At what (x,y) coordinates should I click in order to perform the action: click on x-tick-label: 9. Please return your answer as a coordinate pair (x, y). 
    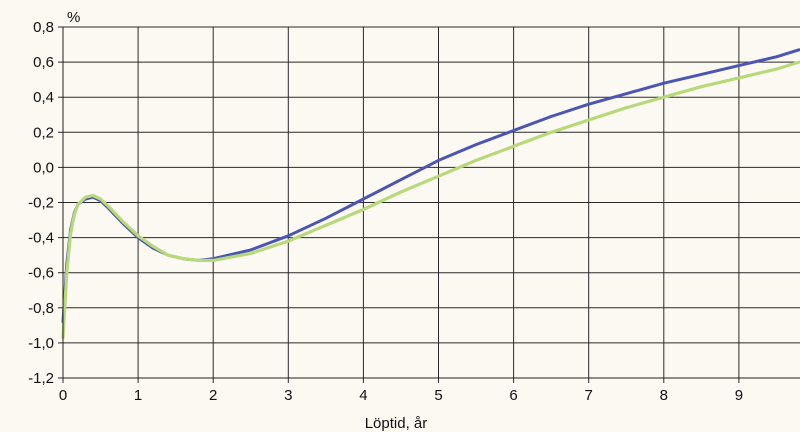
    Looking at the image, I should click on (739, 395).